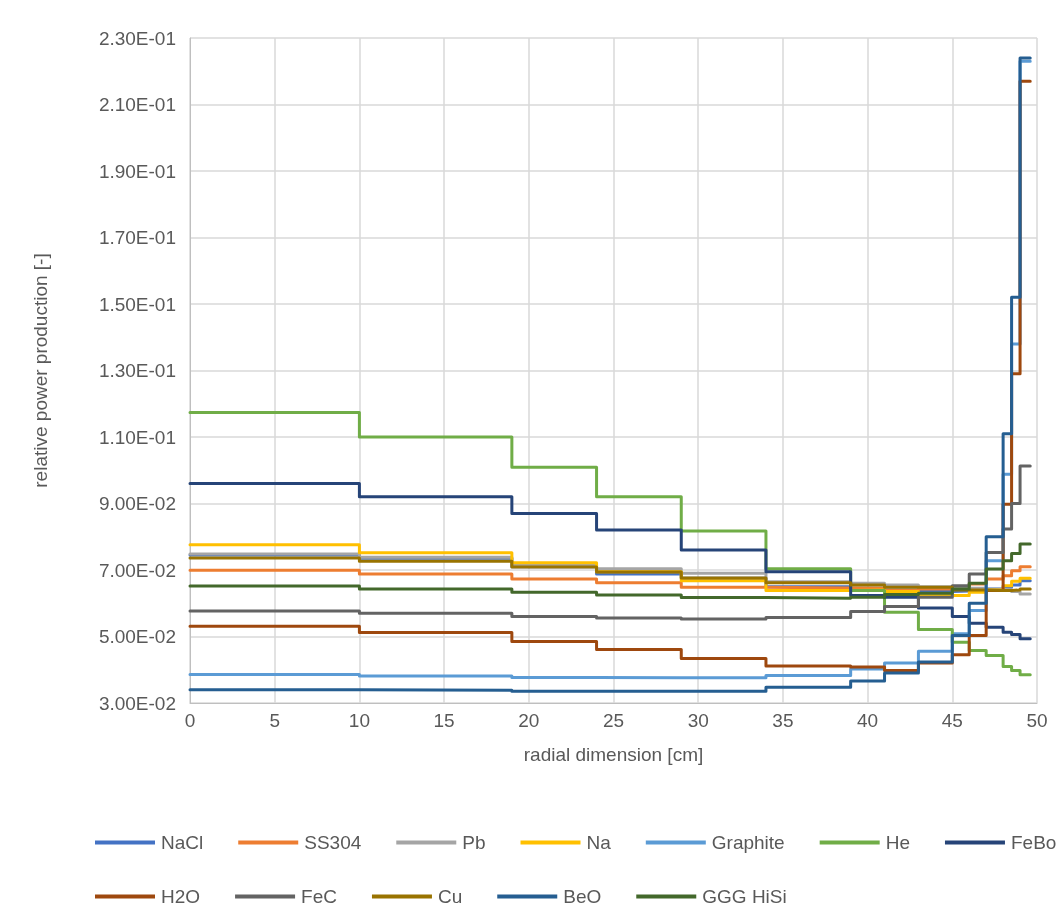 The width and height of the screenshot is (1064, 919). What do you see at coordinates (444, 720) in the screenshot?
I see `x-tick-label: 15` at bounding box center [444, 720].